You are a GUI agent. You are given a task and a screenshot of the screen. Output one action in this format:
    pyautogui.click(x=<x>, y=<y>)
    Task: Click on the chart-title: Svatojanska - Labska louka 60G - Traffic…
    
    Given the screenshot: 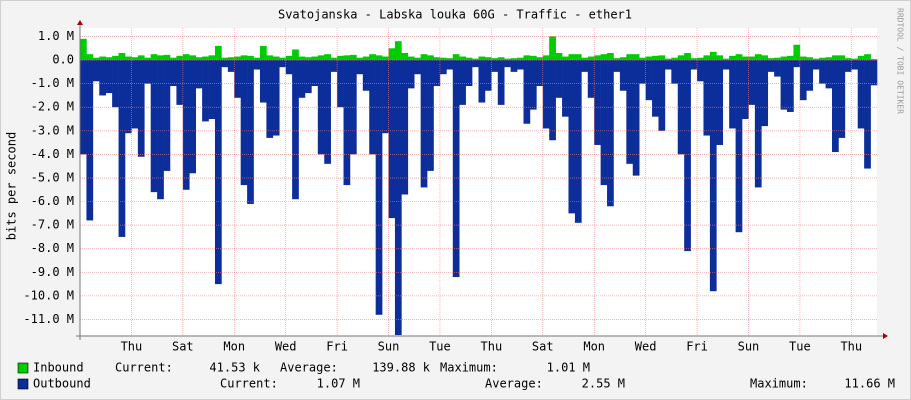 What is the action you would take?
    pyautogui.click(x=455, y=15)
    